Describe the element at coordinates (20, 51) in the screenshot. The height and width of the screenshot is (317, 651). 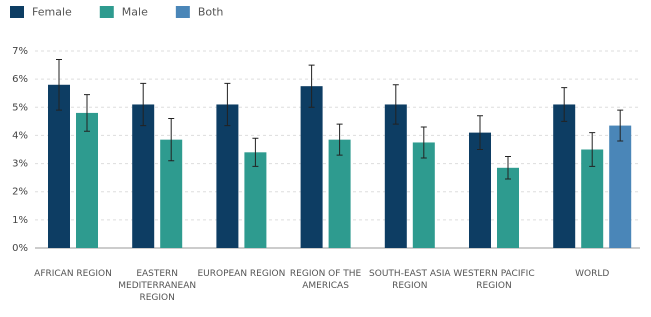
I see `y-tick-label: 7%` at that location.